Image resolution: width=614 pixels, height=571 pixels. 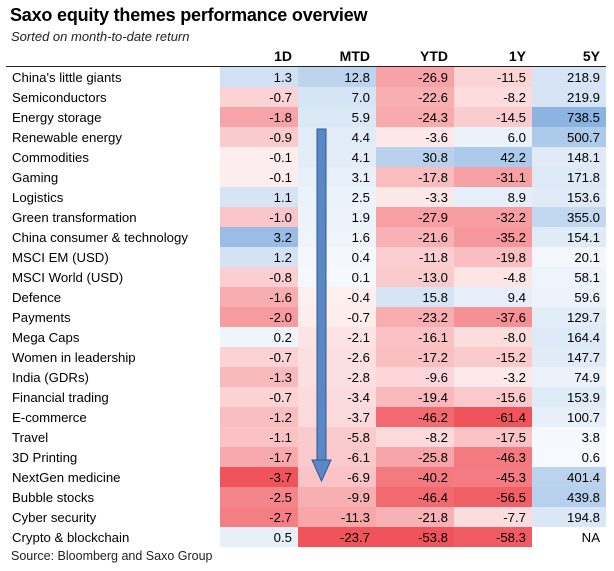 What do you see at coordinates (259, 497) in the screenshot?
I see `cell-1d: -2.5` at bounding box center [259, 497].